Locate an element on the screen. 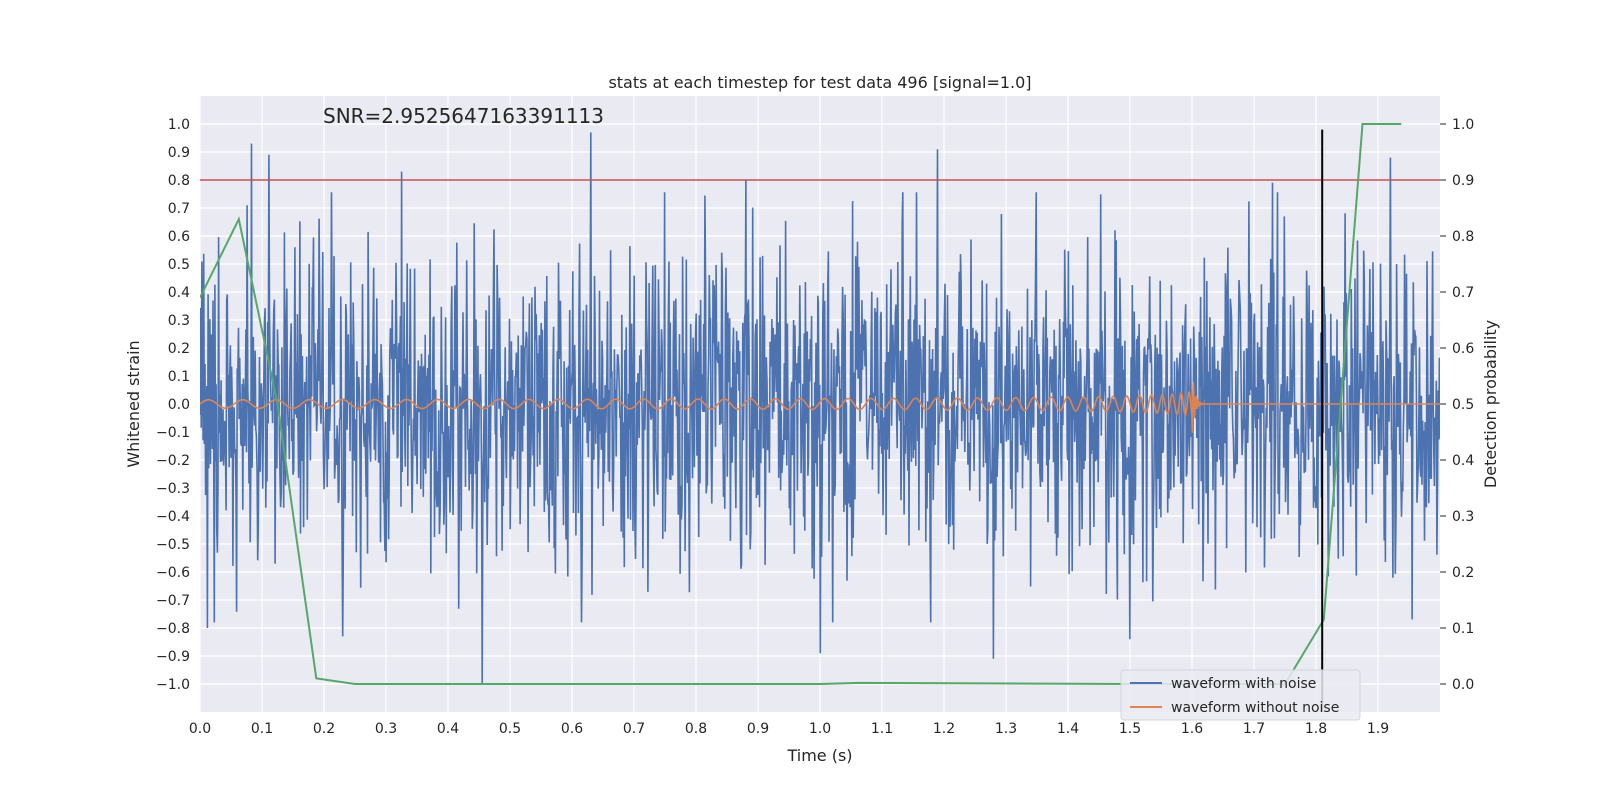 The width and height of the screenshot is (1600, 800). x-tick-label: 0.7 is located at coordinates (634, 729).